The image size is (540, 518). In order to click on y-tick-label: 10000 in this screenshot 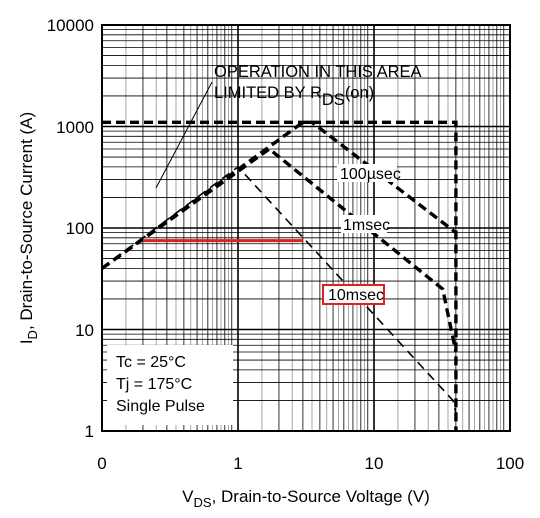, I will do `click(70, 25)`.